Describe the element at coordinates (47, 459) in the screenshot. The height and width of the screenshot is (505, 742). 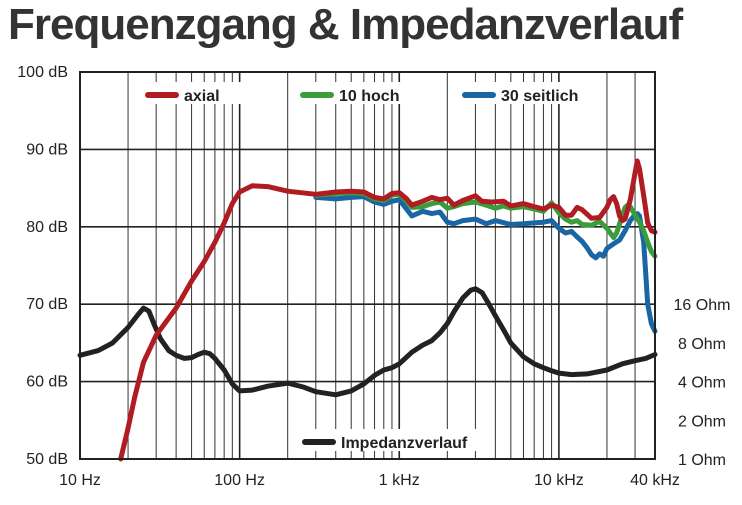
I see `y-tick-label: 50 dB` at that location.